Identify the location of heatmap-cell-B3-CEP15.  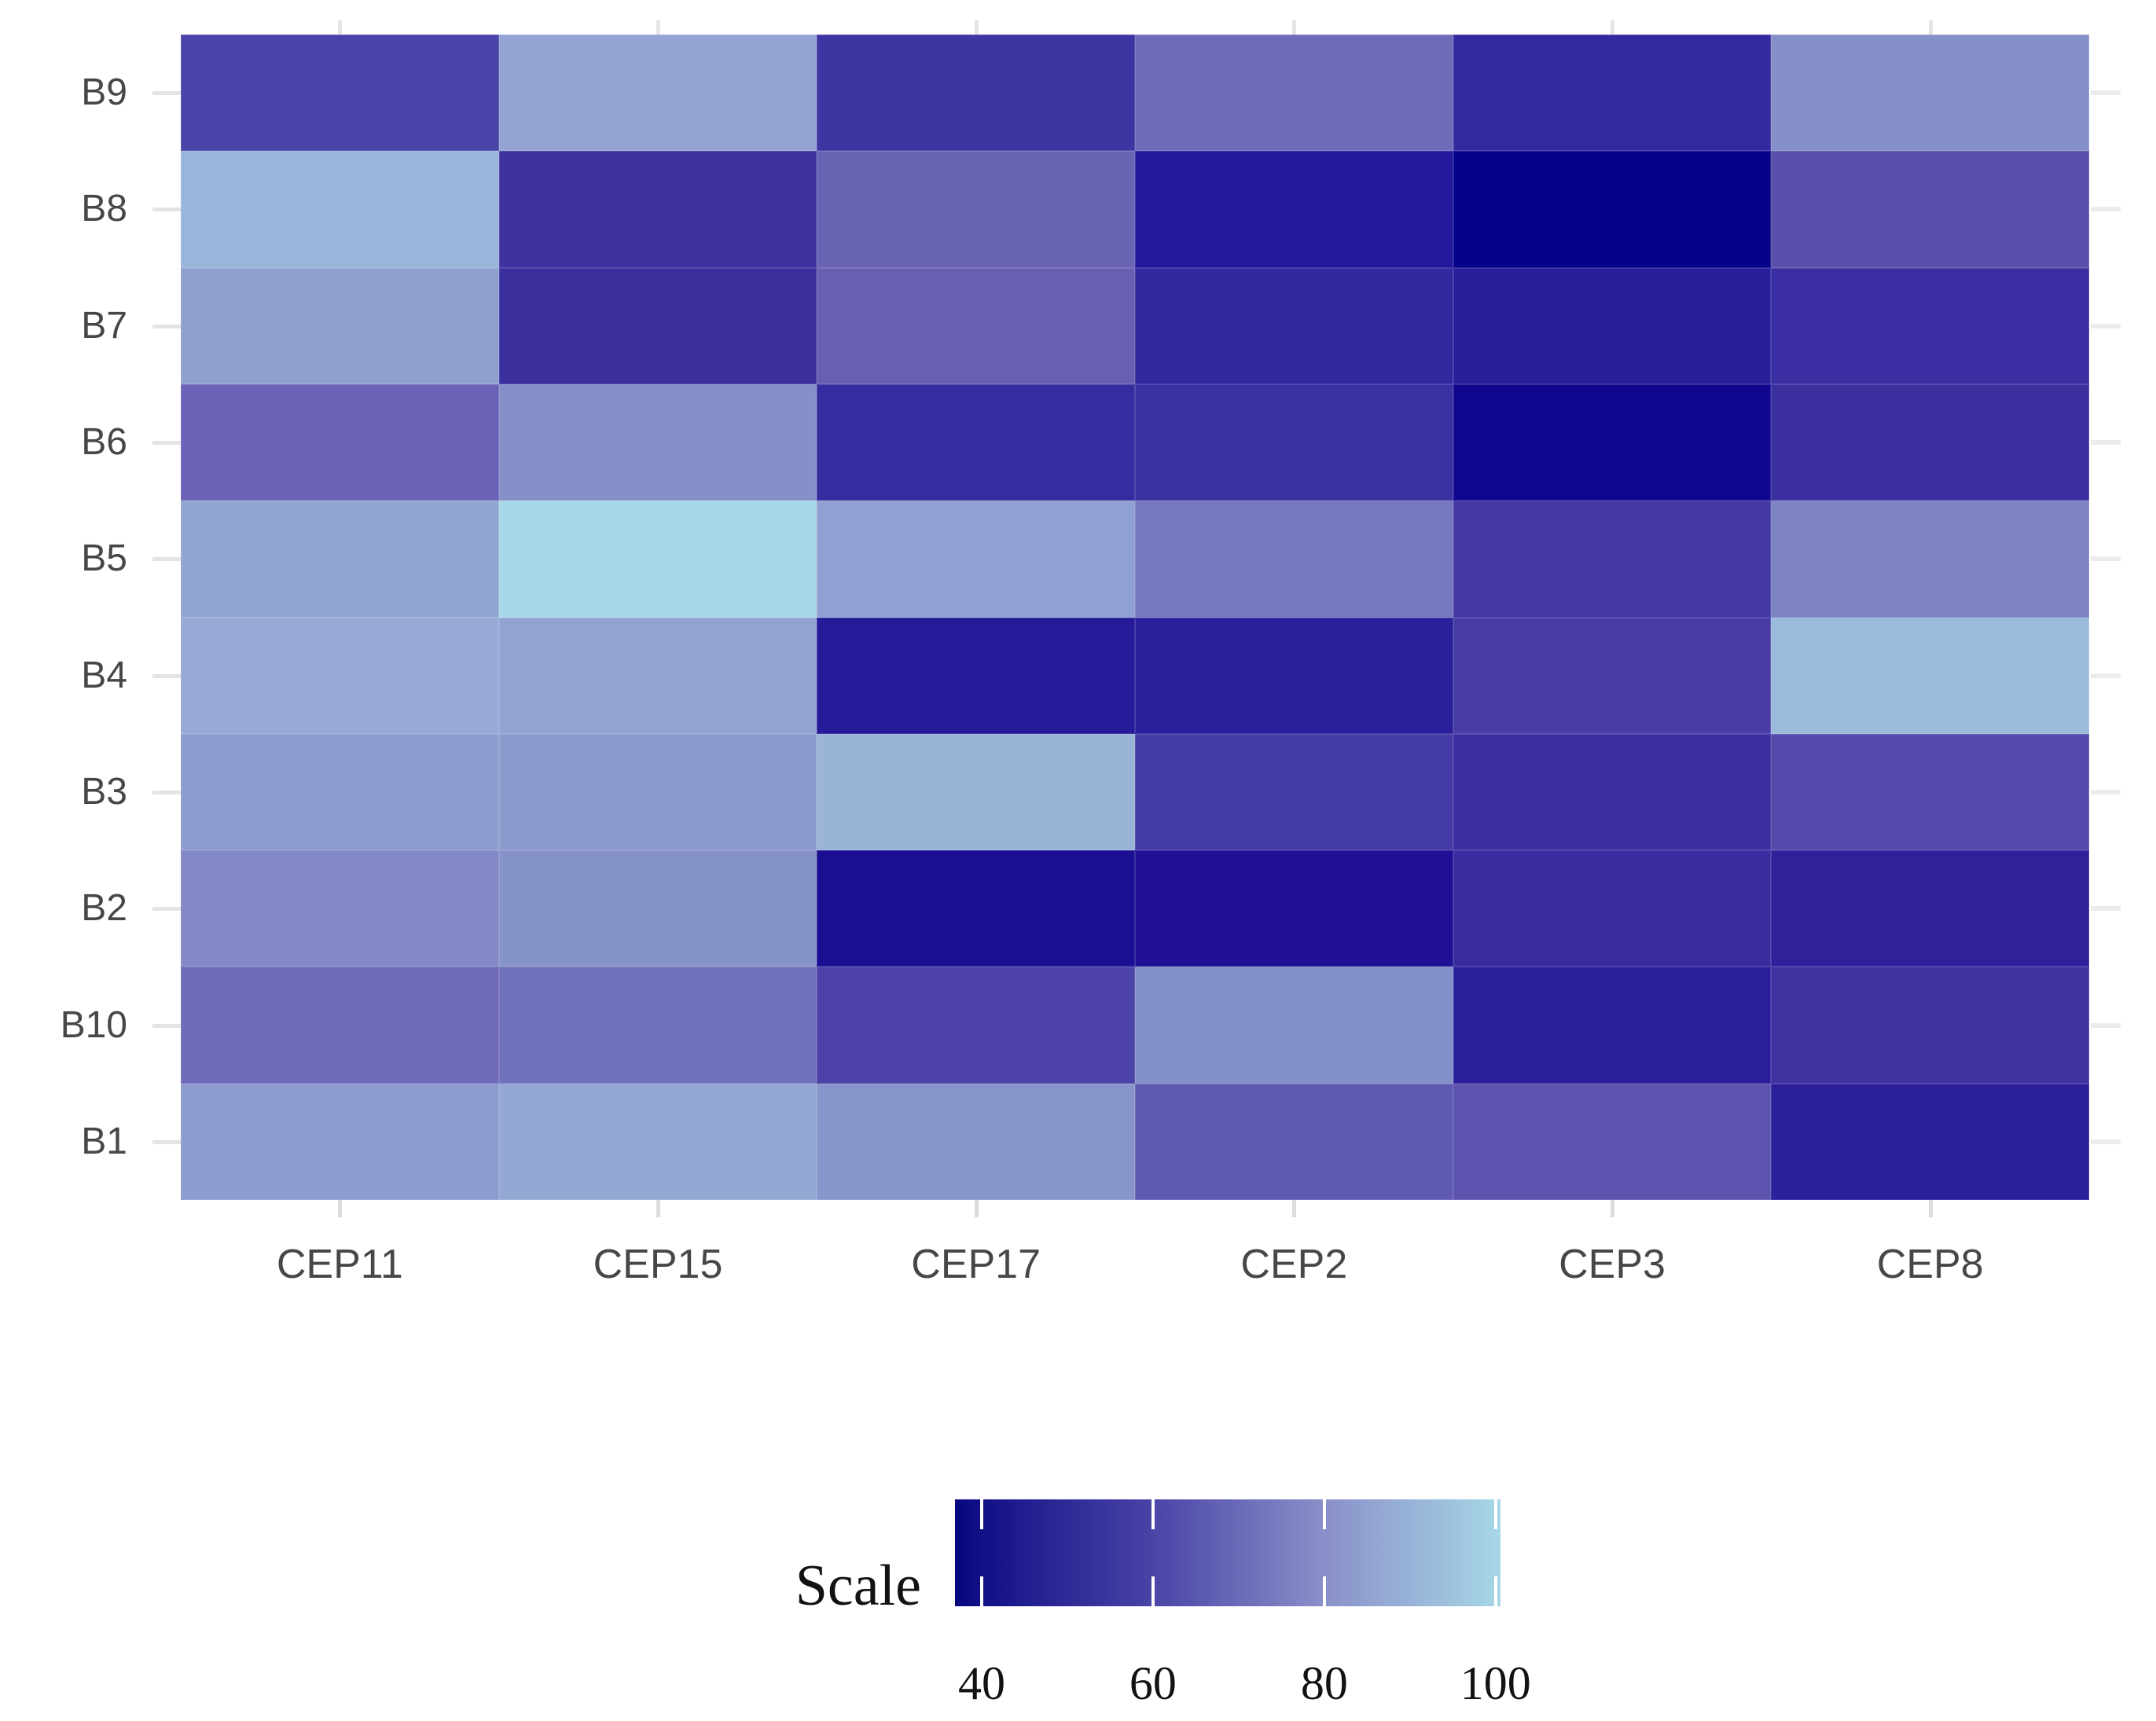
(657, 792).